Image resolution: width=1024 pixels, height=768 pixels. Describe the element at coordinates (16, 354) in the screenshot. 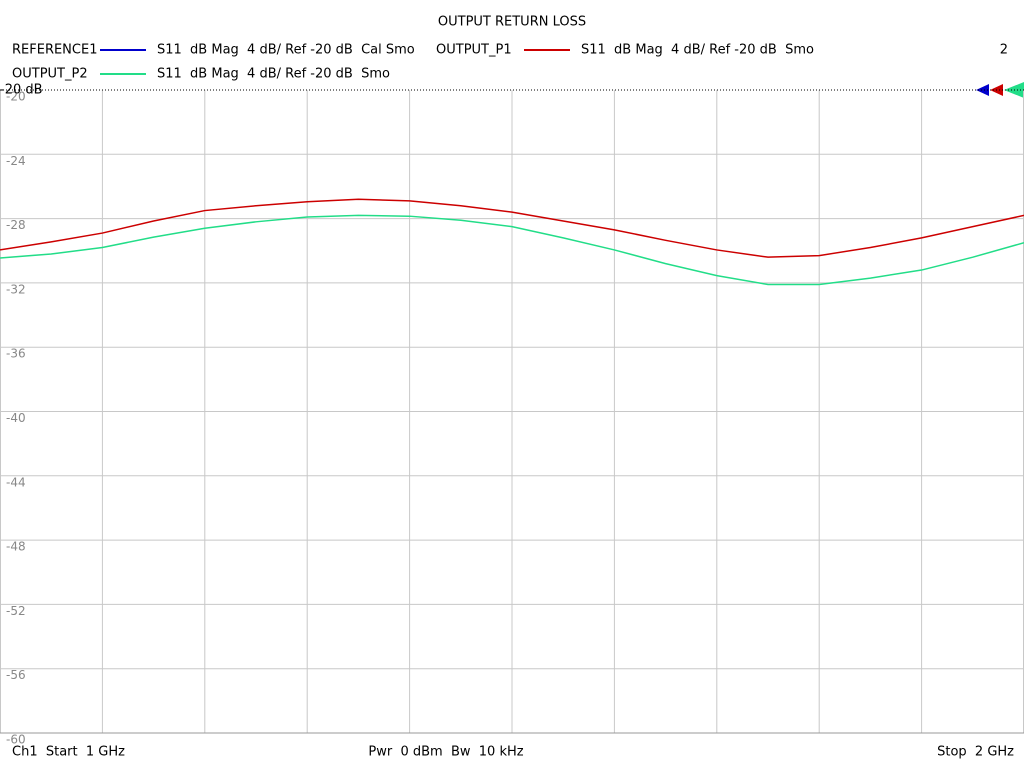

I see `y-tick-label: -36` at that location.